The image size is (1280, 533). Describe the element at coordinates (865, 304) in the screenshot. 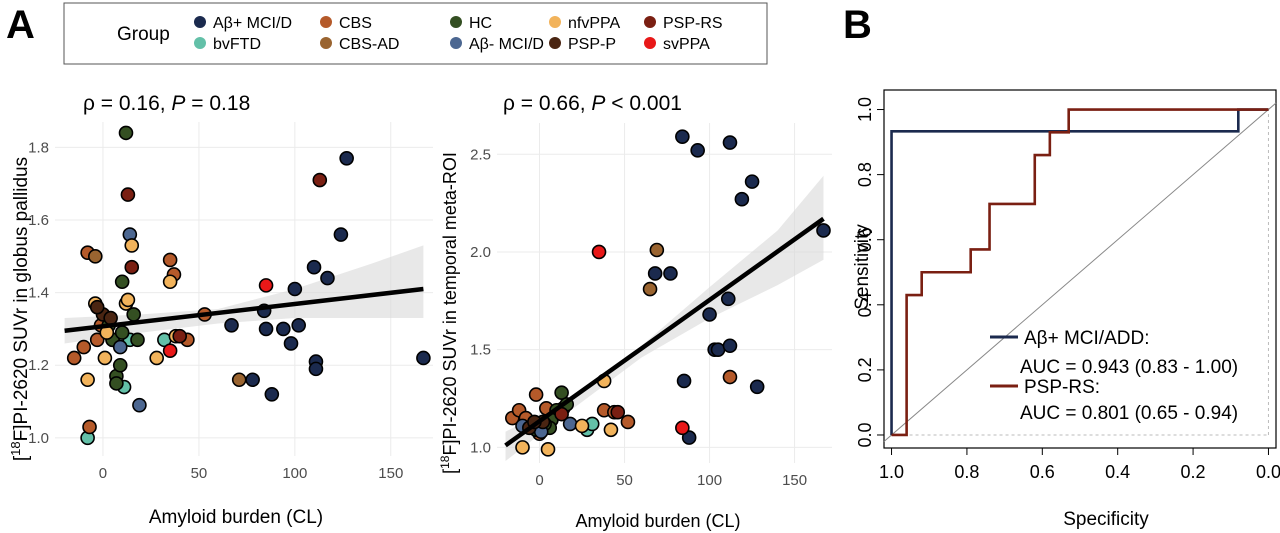

I see `roc-y-tick-label: 0.4` at that location.